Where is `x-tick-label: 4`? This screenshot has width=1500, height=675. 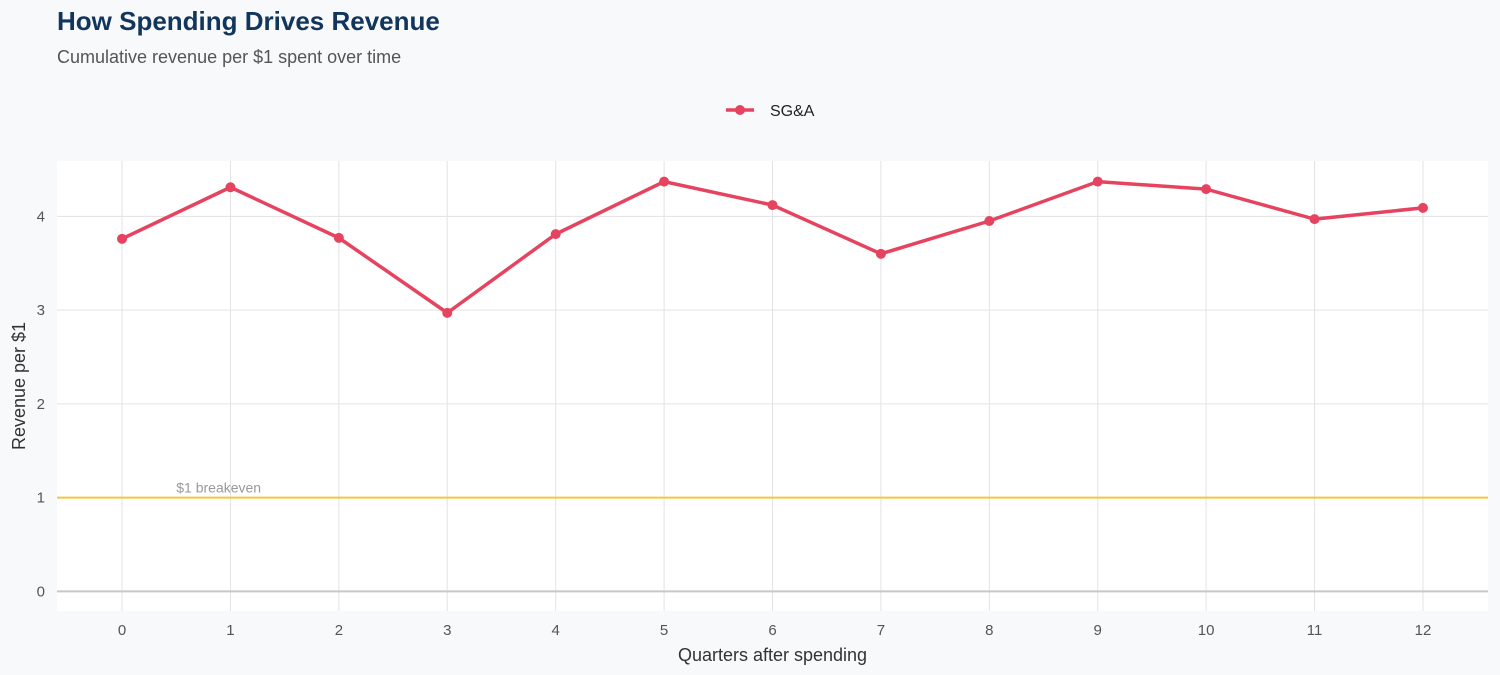 x-tick-label: 4 is located at coordinates (556, 630).